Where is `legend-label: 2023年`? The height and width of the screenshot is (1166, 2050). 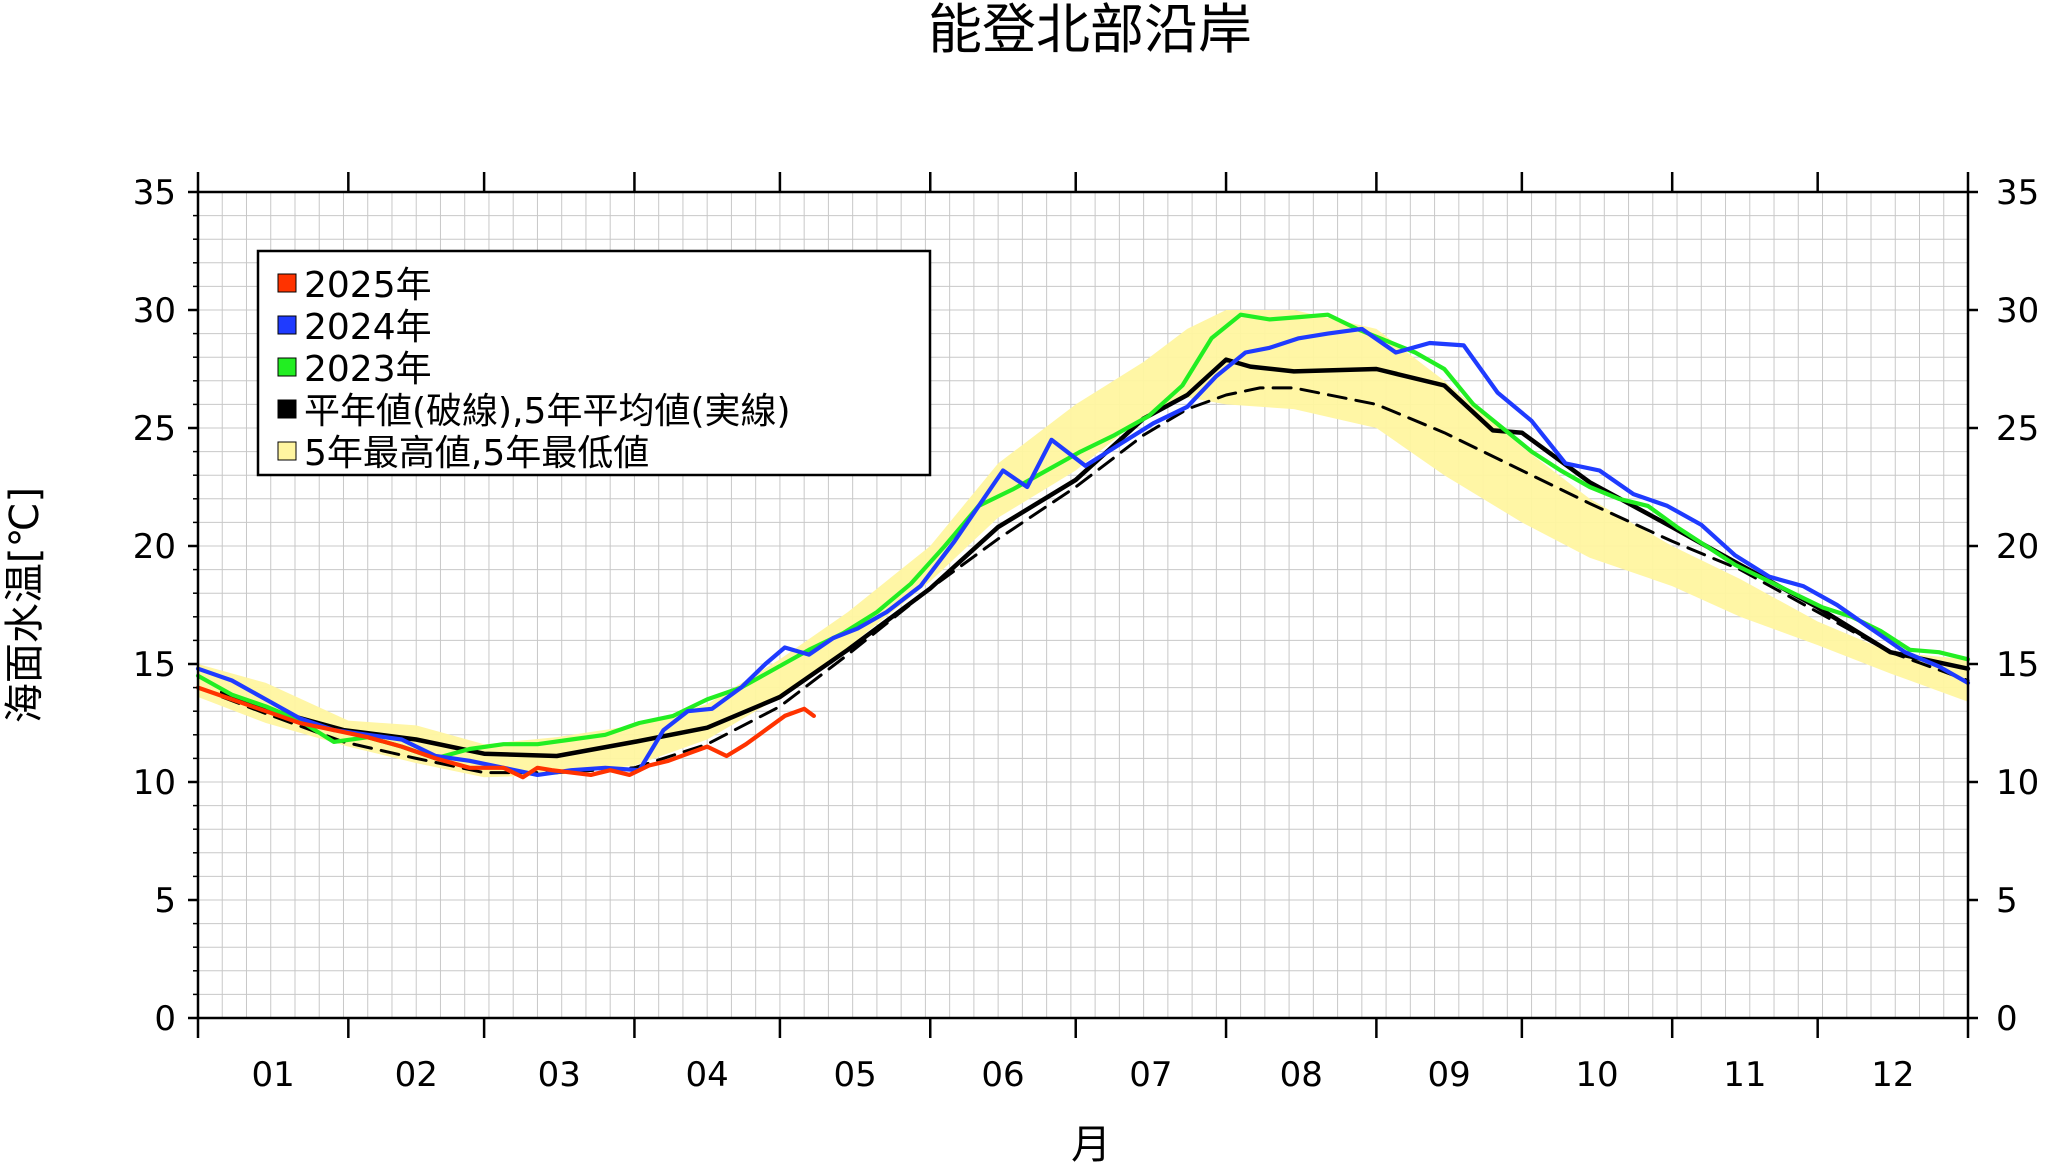 legend-label: 2023年 is located at coordinates (368, 369).